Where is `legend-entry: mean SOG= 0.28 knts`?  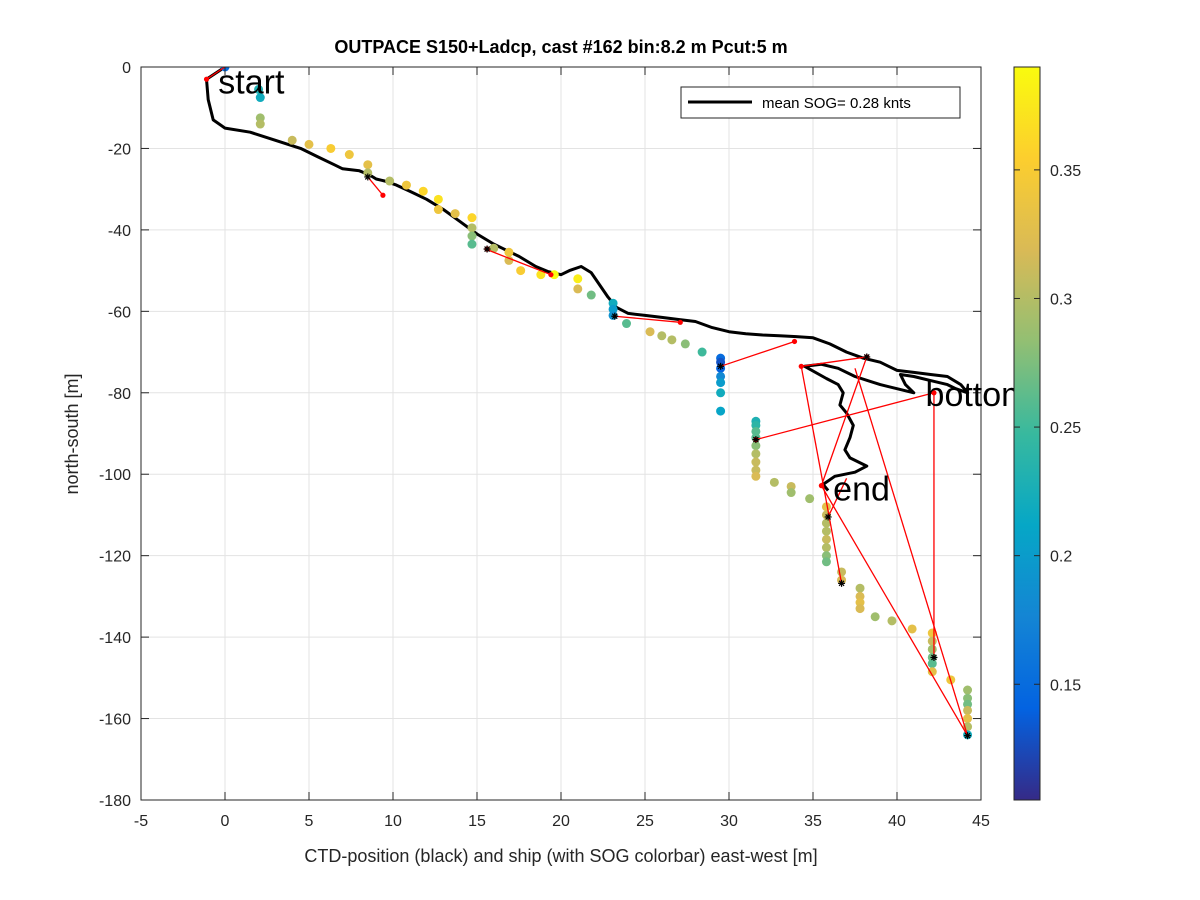 legend-entry: mean SOG= 0.28 knts is located at coordinates (836, 103).